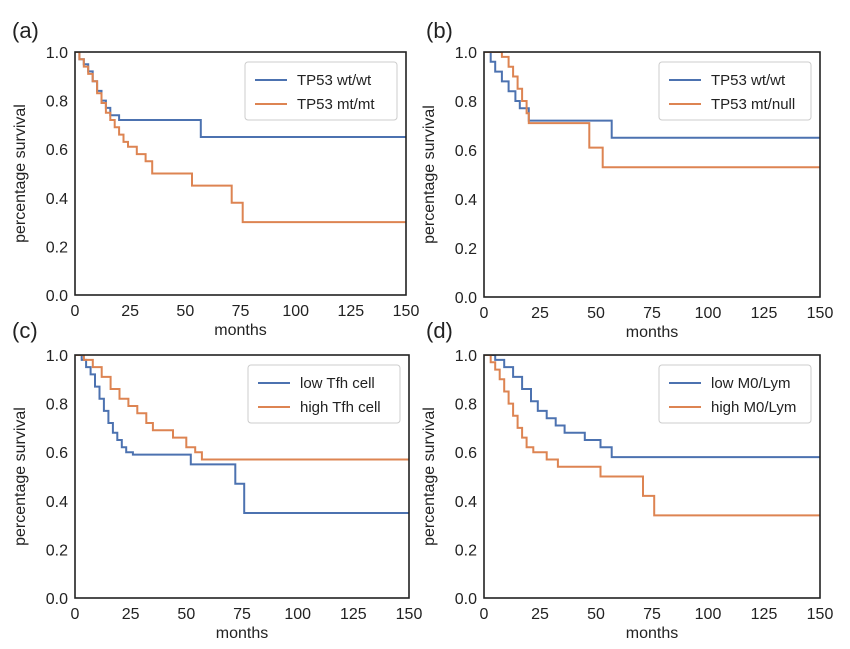 This screenshot has height=649, width=850. I want to click on legend-label-2: TP53 mt/null, so click(753, 104).